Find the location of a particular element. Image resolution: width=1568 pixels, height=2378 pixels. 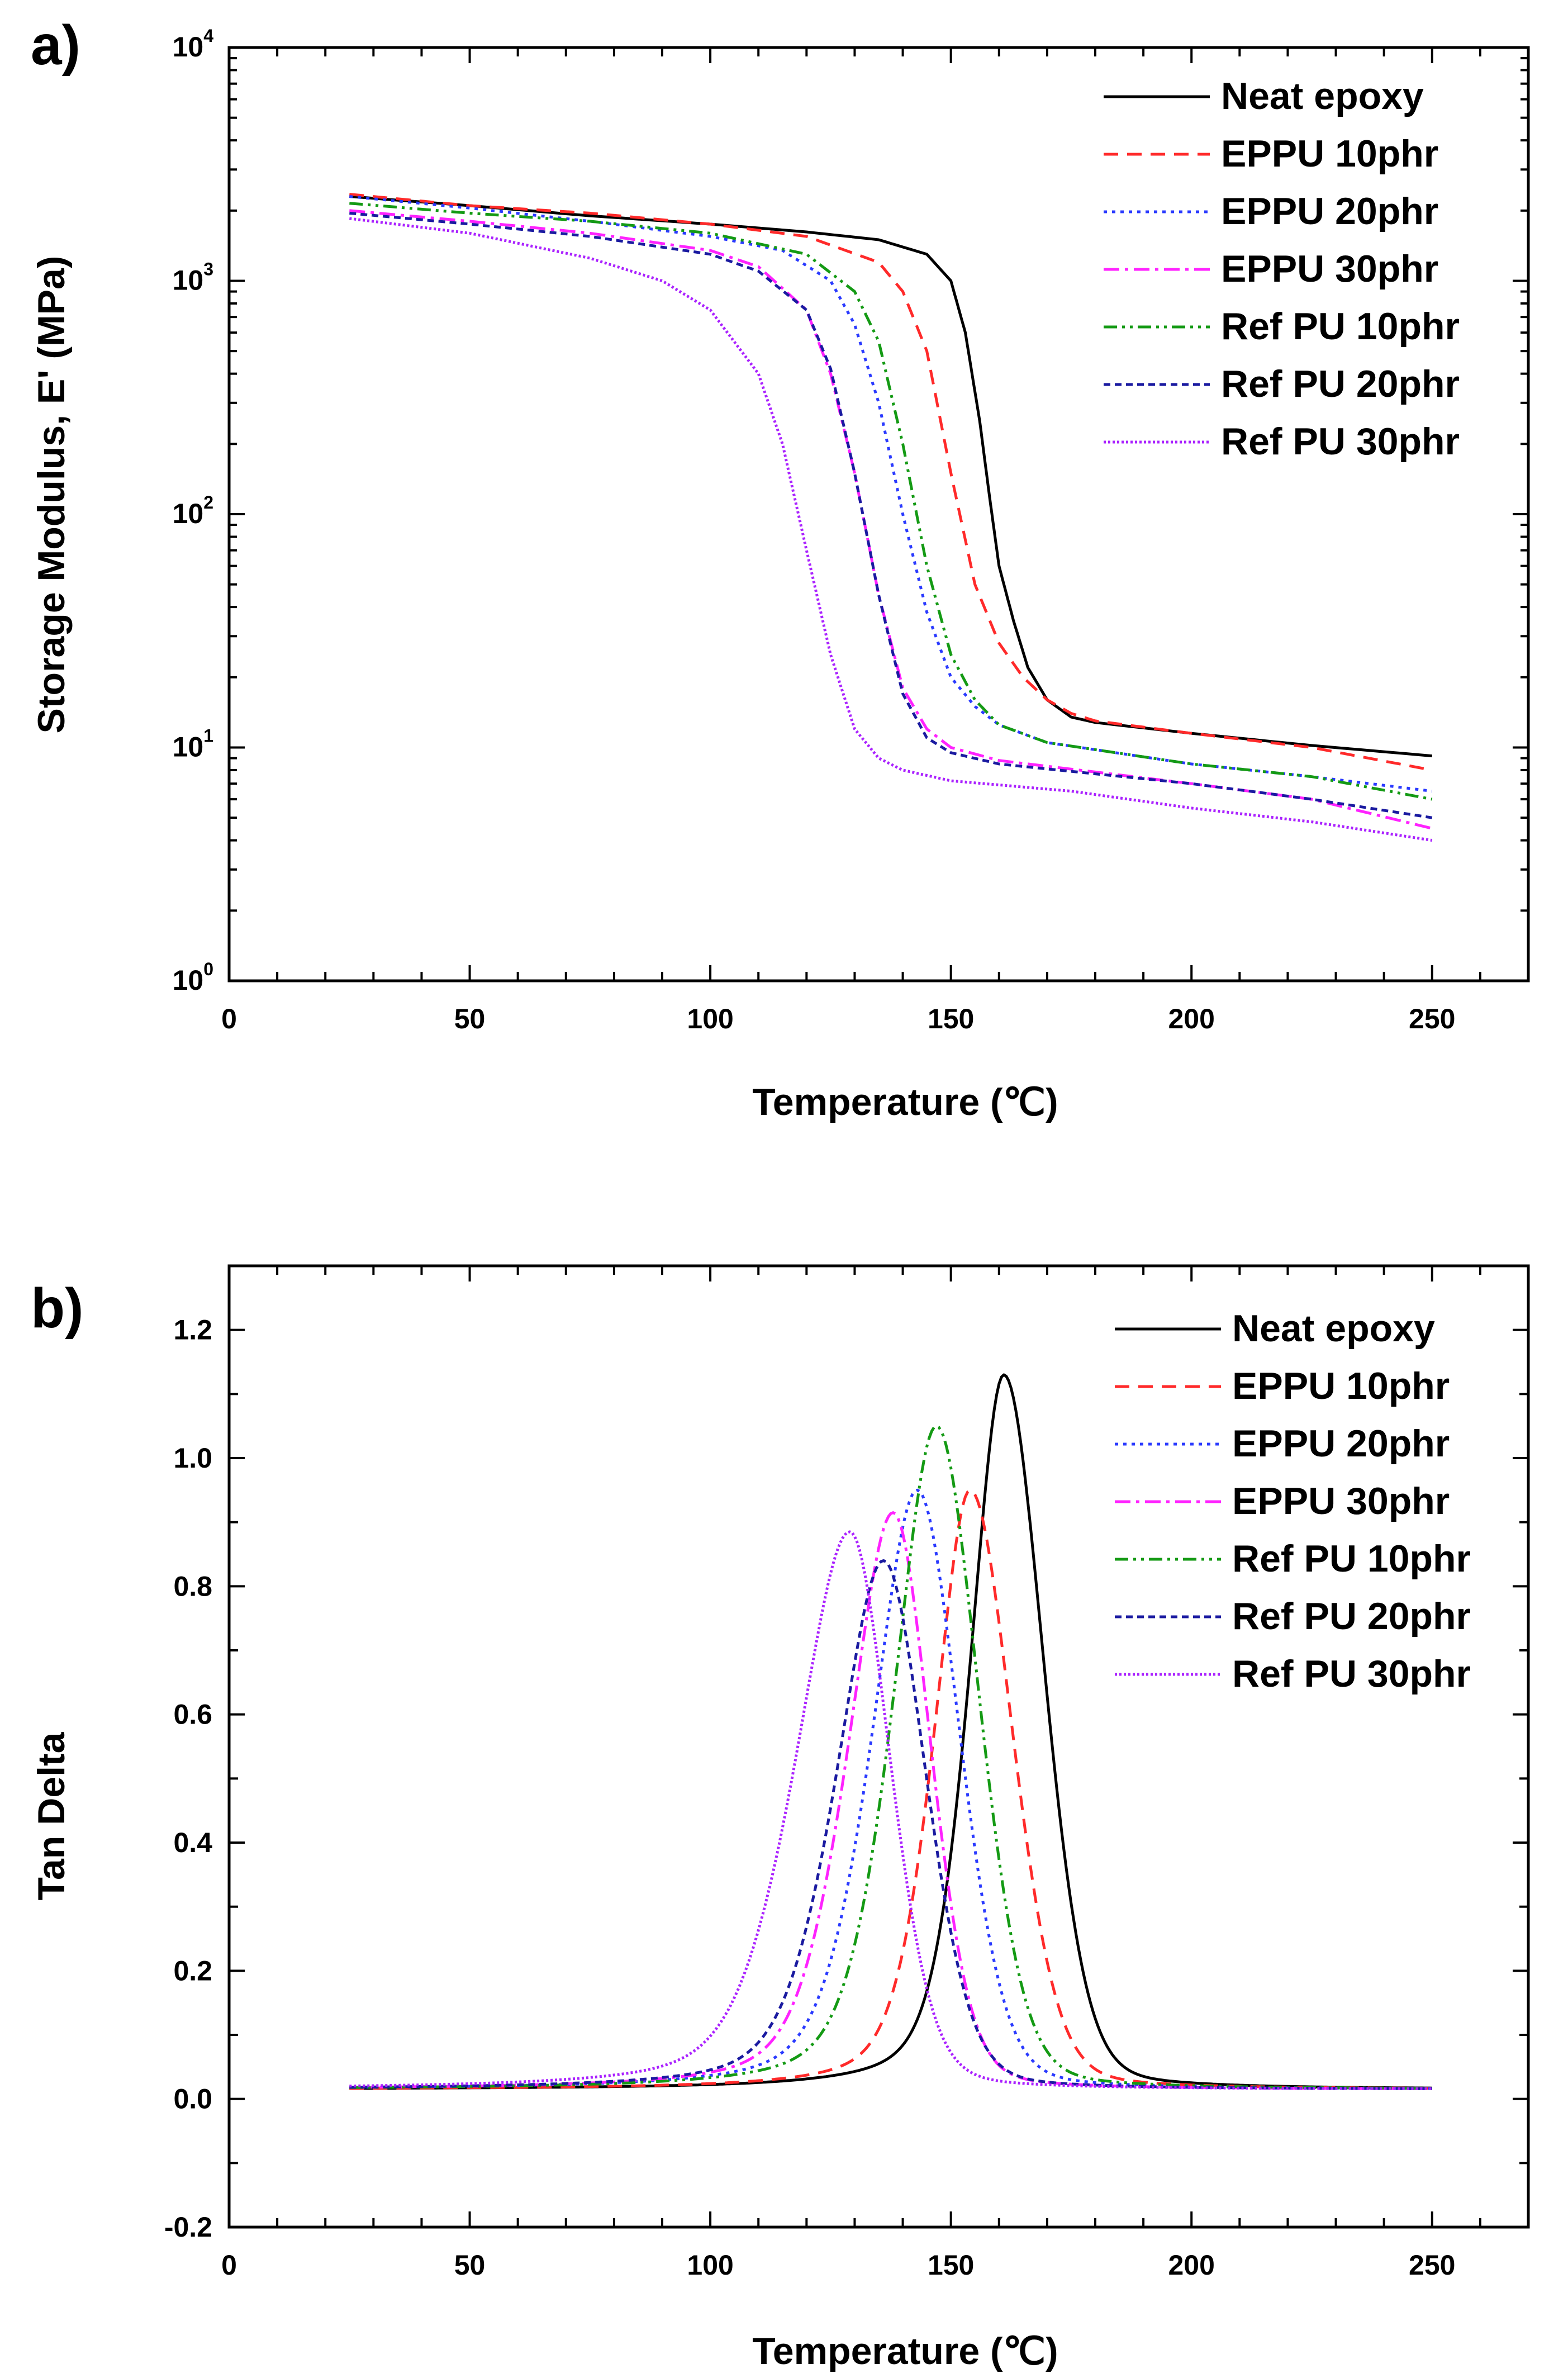

panel-b-x-axis-title: Temperature (℃) is located at coordinates (905, 2351).